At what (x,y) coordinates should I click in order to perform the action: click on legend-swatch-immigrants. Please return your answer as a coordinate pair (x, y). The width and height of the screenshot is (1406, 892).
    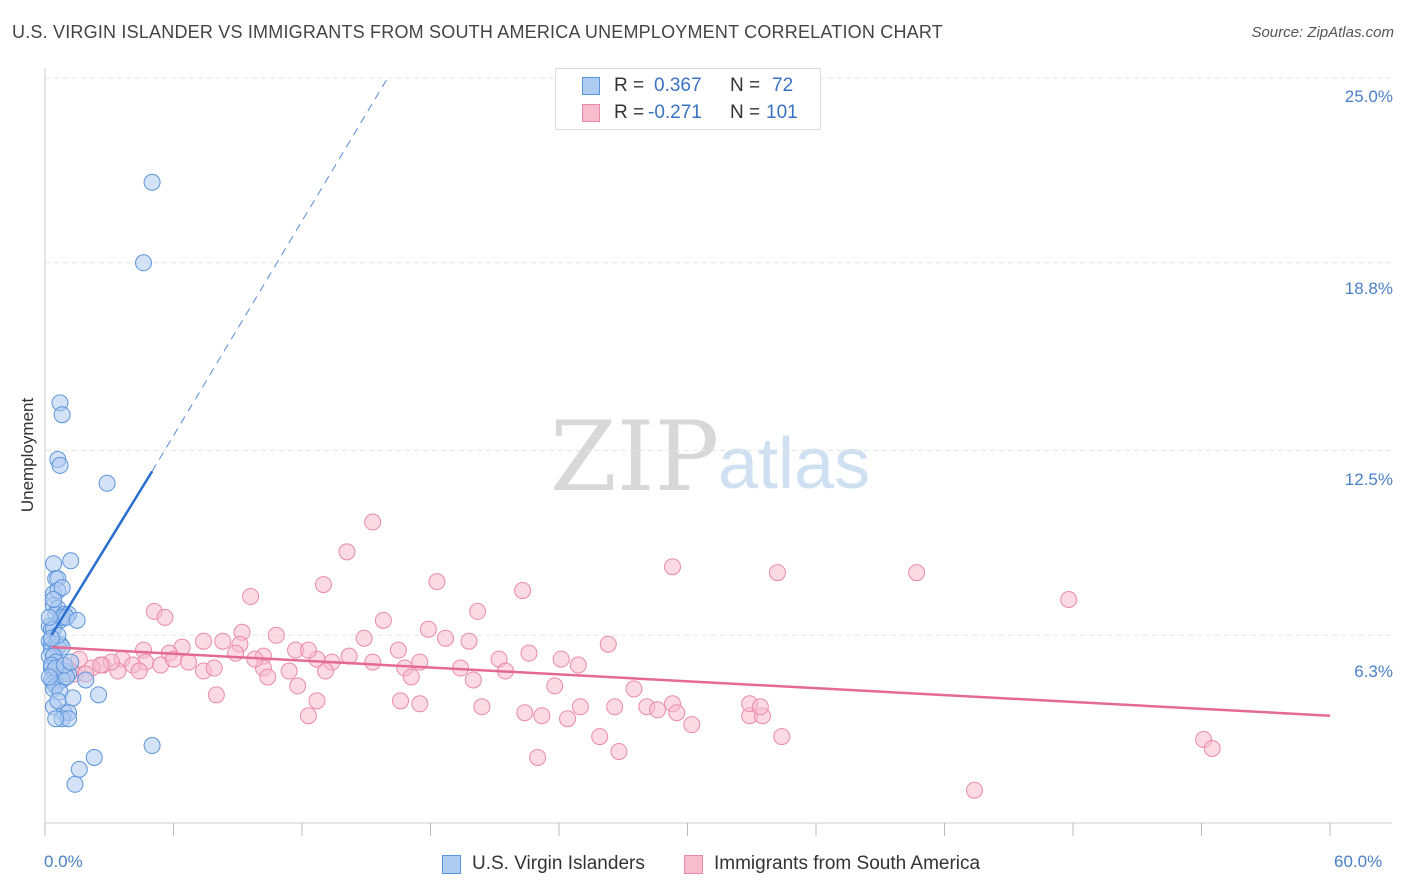
    Looking at the image, I should click on (693, 864).